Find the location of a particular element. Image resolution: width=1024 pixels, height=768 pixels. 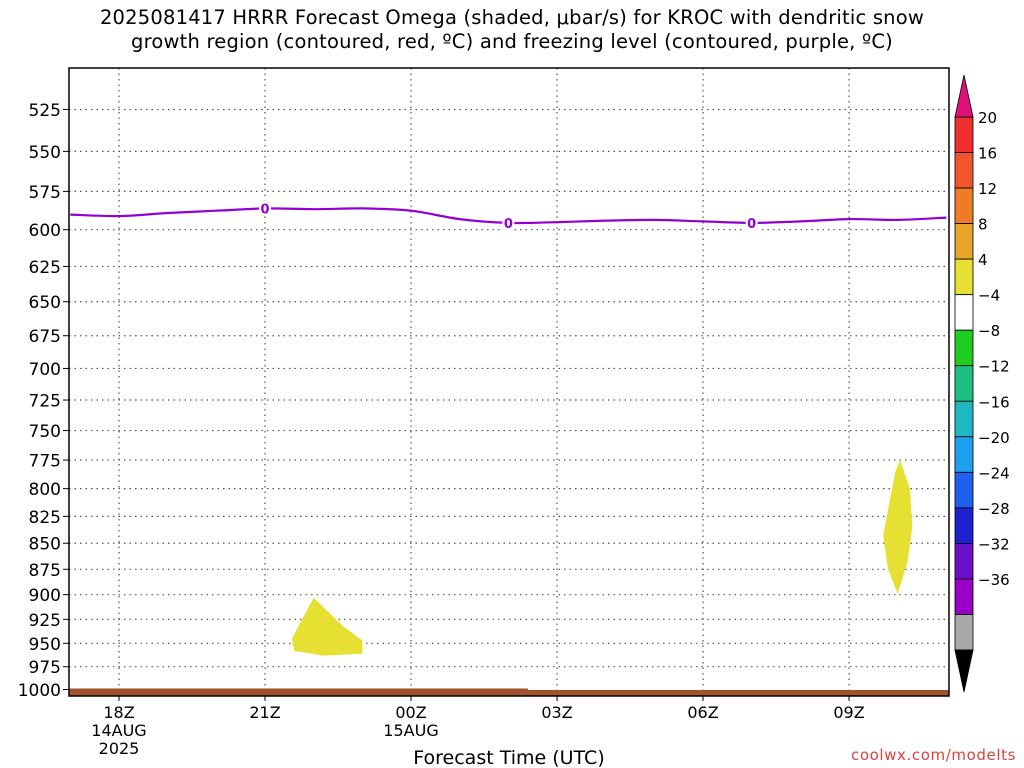

y-tick-label-800: 800 is located at coordinates (45, 490).